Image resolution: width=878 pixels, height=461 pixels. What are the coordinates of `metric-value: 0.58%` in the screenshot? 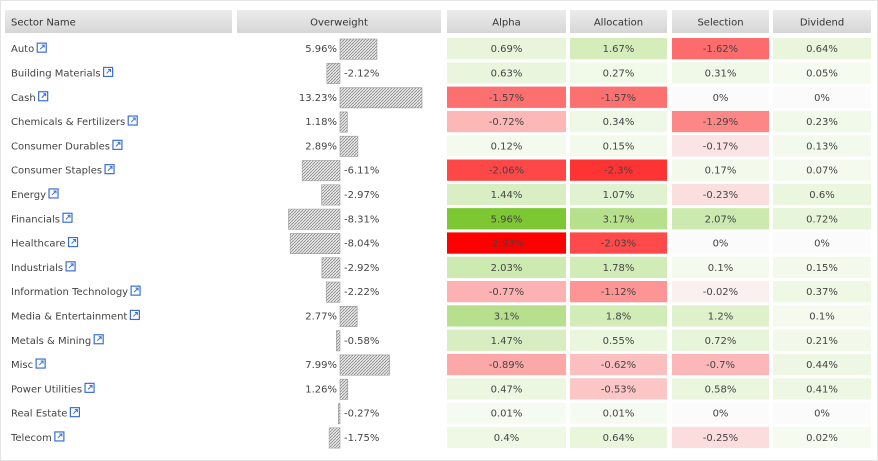 It's located at (721, 389).